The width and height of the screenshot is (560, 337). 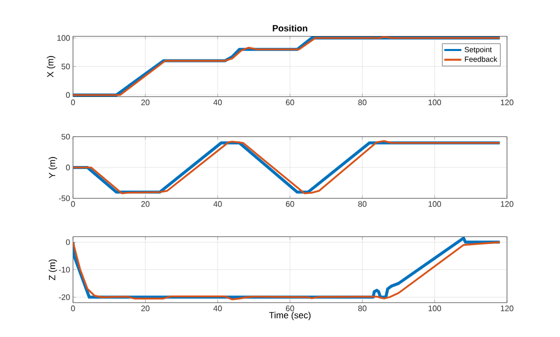 I want to click on x-axis-title: Time (sec), so click(x=290, y=316).